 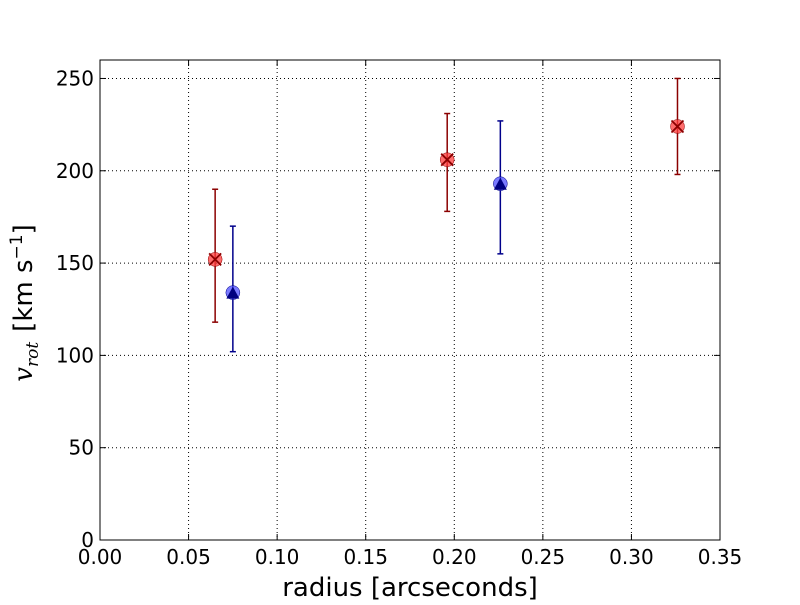 I want to click on y-tick-label: 200, so click(x=75, y=171).